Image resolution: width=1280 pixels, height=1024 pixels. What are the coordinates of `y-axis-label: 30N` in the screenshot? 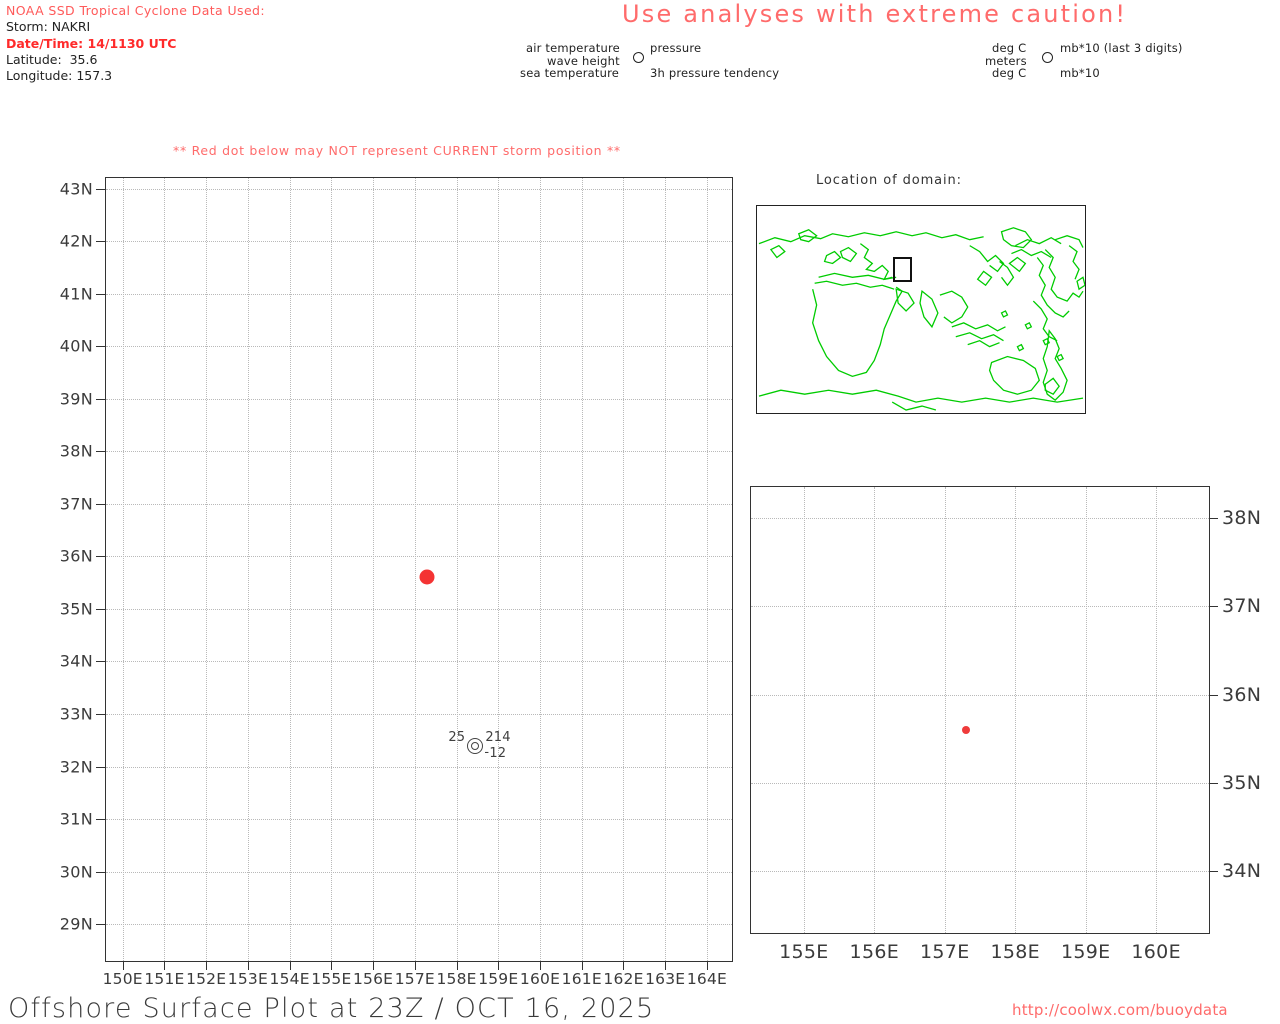 It's located at (76, 872).